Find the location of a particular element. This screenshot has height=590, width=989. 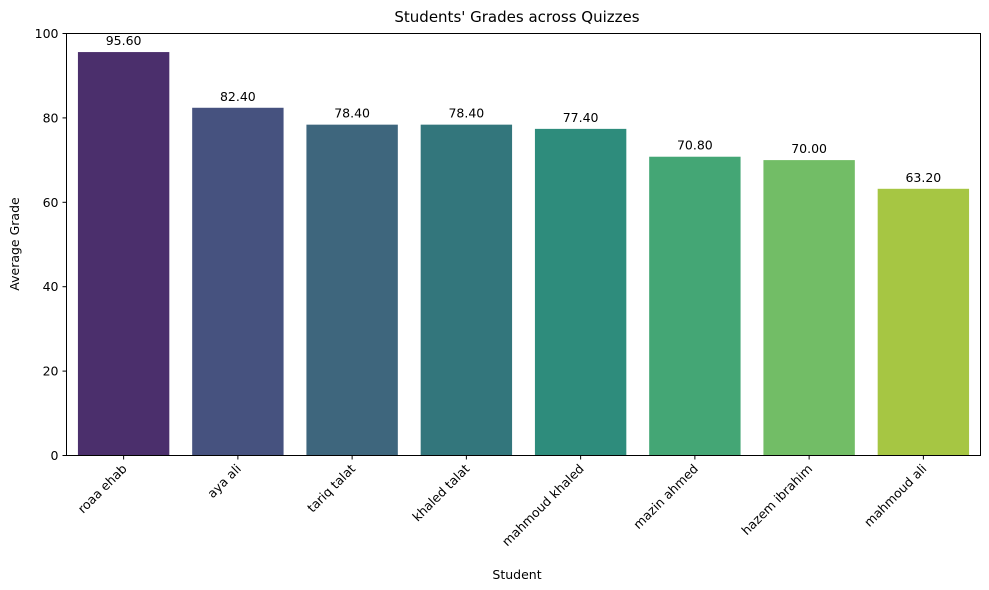

y-axis: 0 20 40 60 80 100 is located at coordinates (51, 244).